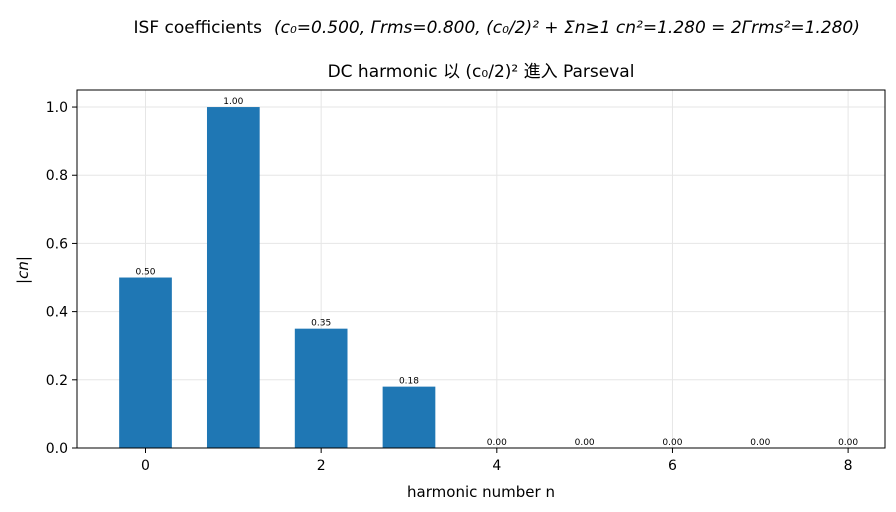 The width and height of the screenshot is (896, 512). What do you see at coordinates (57, 176) in the screenshot?
I see `y-tick-label-4: 0.8` at bounding box center [57, 176].